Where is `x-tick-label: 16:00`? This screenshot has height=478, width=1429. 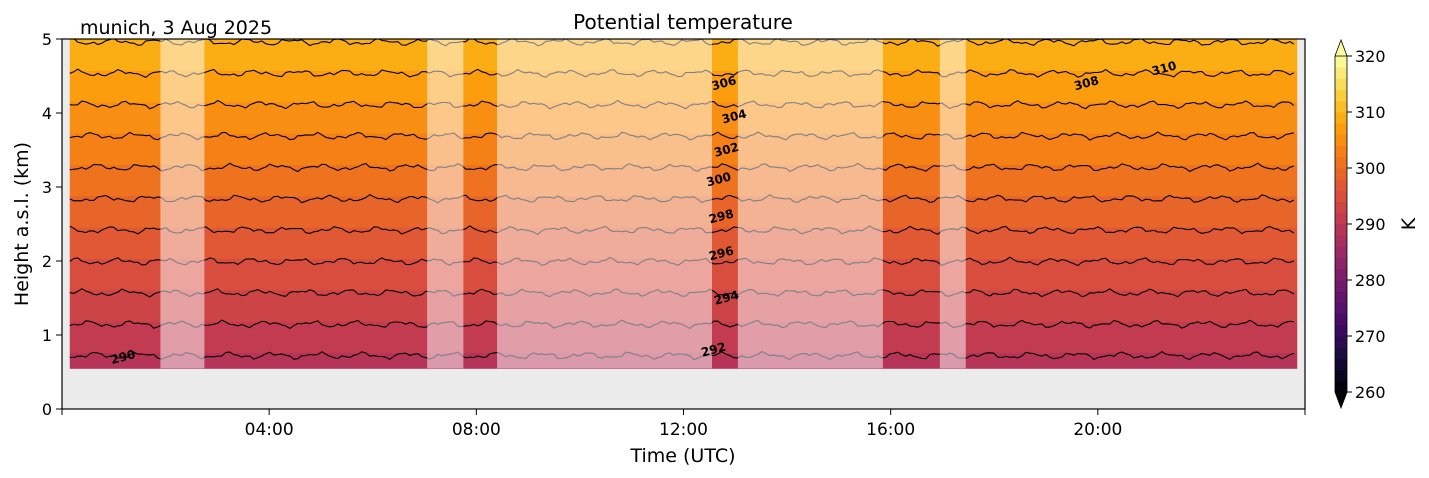 x-tick-label: 16:00 is located at coordinates (890, 430).